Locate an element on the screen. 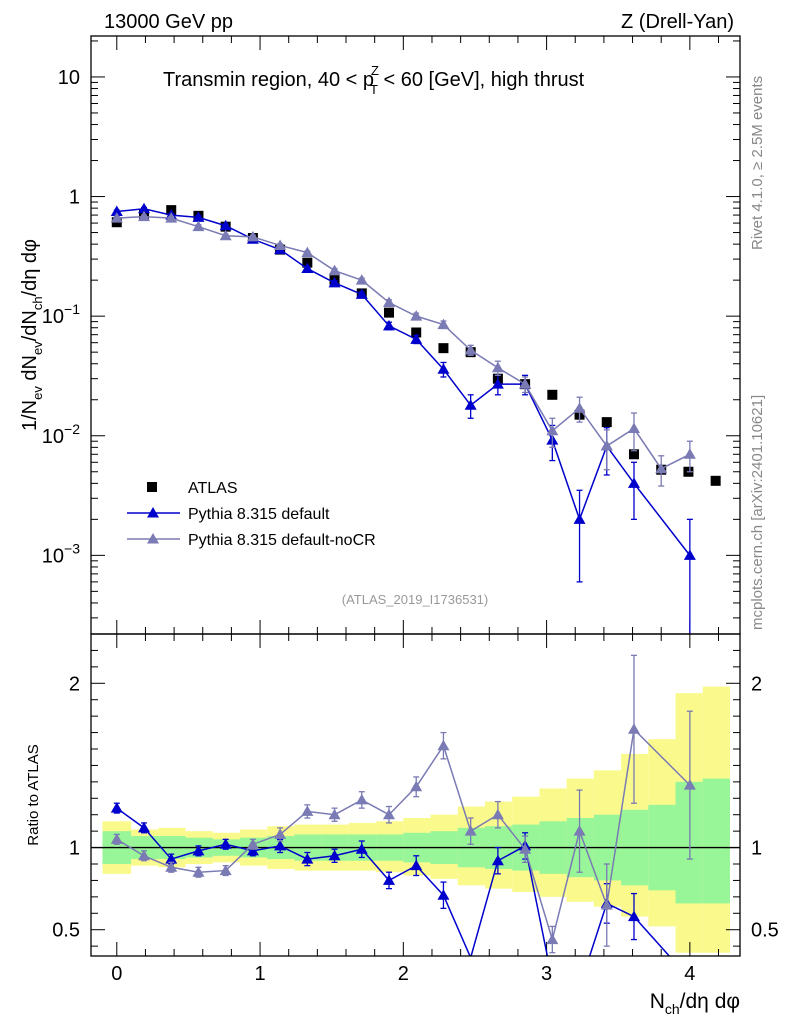 The width and height of the screenshot is (786, 1024). plot-title-sup: Z is located at coordinates (375, 70).